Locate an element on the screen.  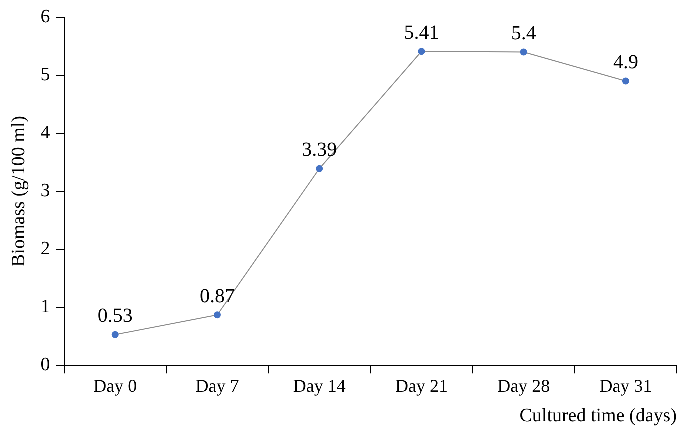
y-tick-label: 3 is located at coordinates (45, 191).